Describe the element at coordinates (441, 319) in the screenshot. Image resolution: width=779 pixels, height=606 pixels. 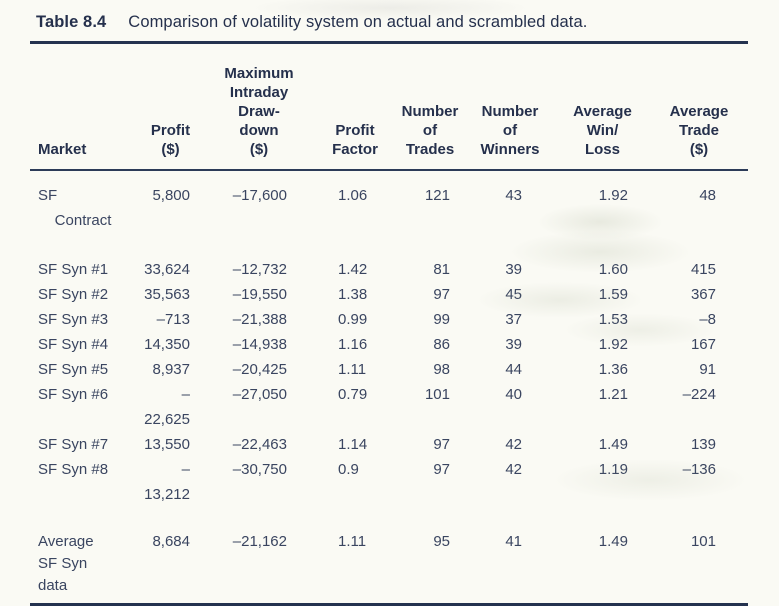
I see `cell-trades: 99` at that location.